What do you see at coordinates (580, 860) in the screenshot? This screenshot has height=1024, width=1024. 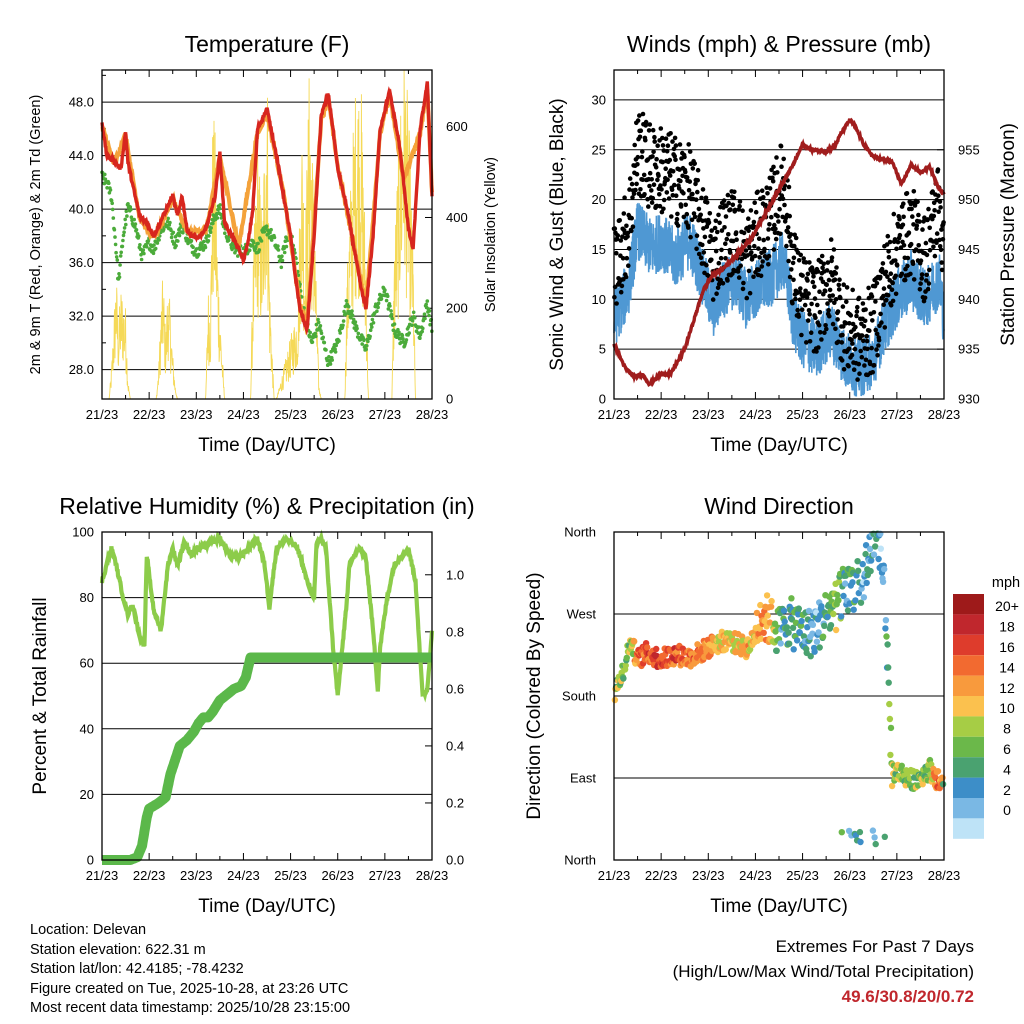 I see `y-tick-label: North` at bounding box center [580, 860].